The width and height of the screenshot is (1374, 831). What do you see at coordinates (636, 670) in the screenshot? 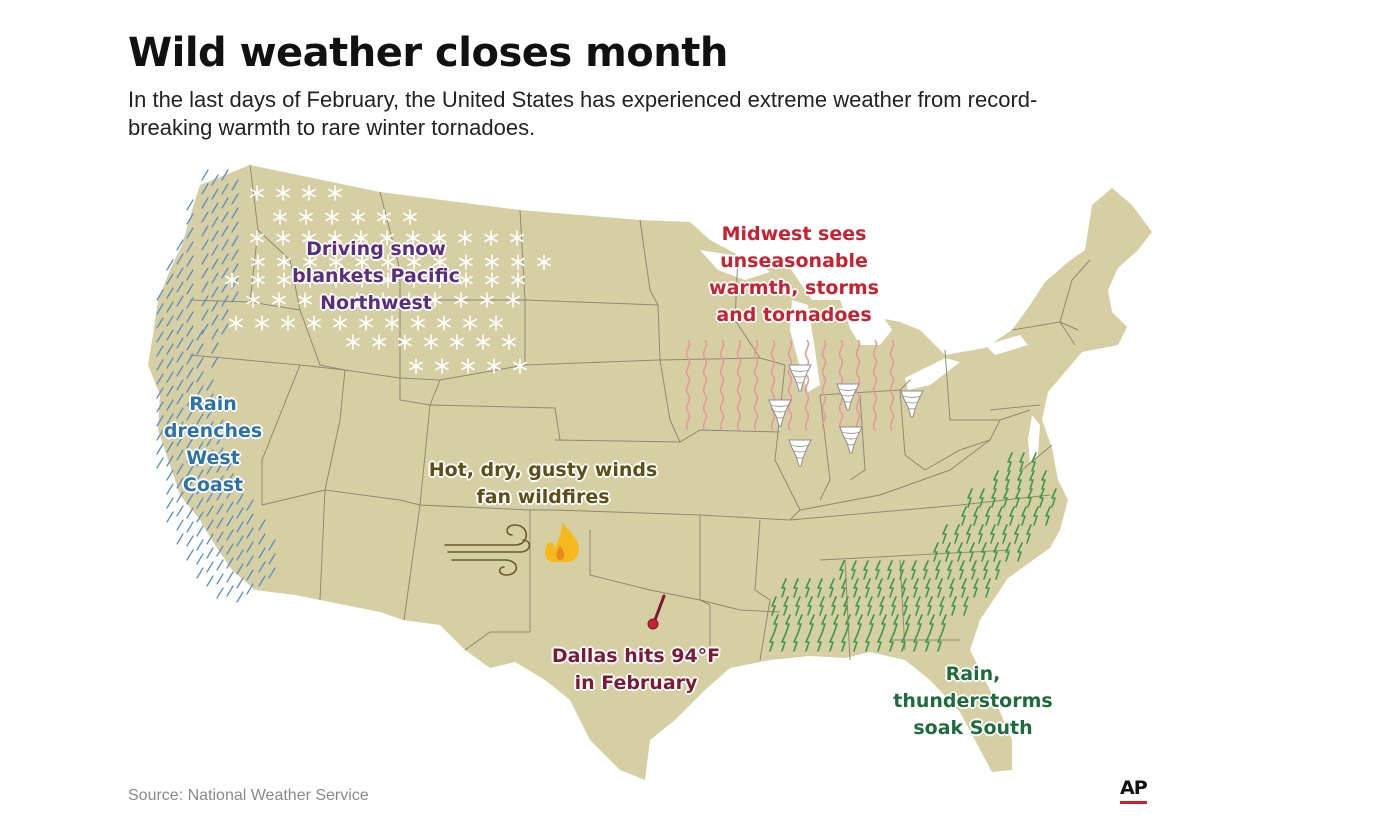
I see `dallas-label: Dallas hits 94°F in February` at bounding box center [636, 670].